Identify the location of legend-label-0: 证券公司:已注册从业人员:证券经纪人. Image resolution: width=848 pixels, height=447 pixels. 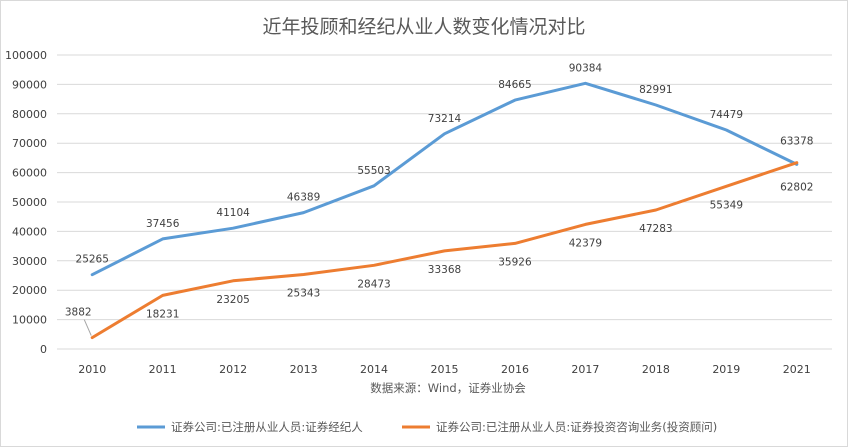
(267, 427).